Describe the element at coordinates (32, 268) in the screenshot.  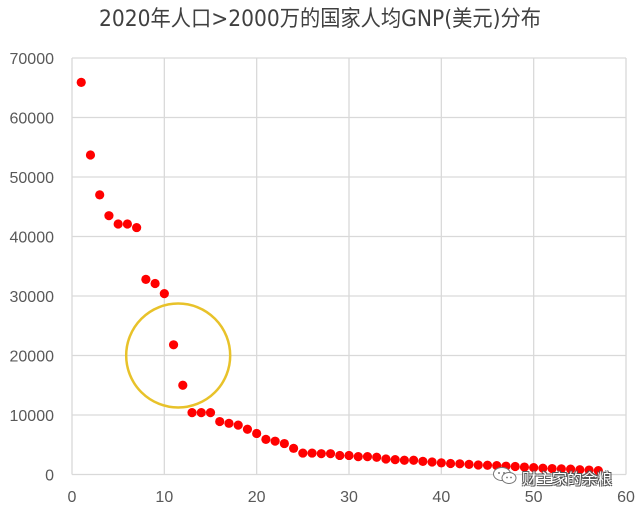
I see `y-axis-ticks: 0 10000 20000 30000 40000 50000 60000 70000` at that location.